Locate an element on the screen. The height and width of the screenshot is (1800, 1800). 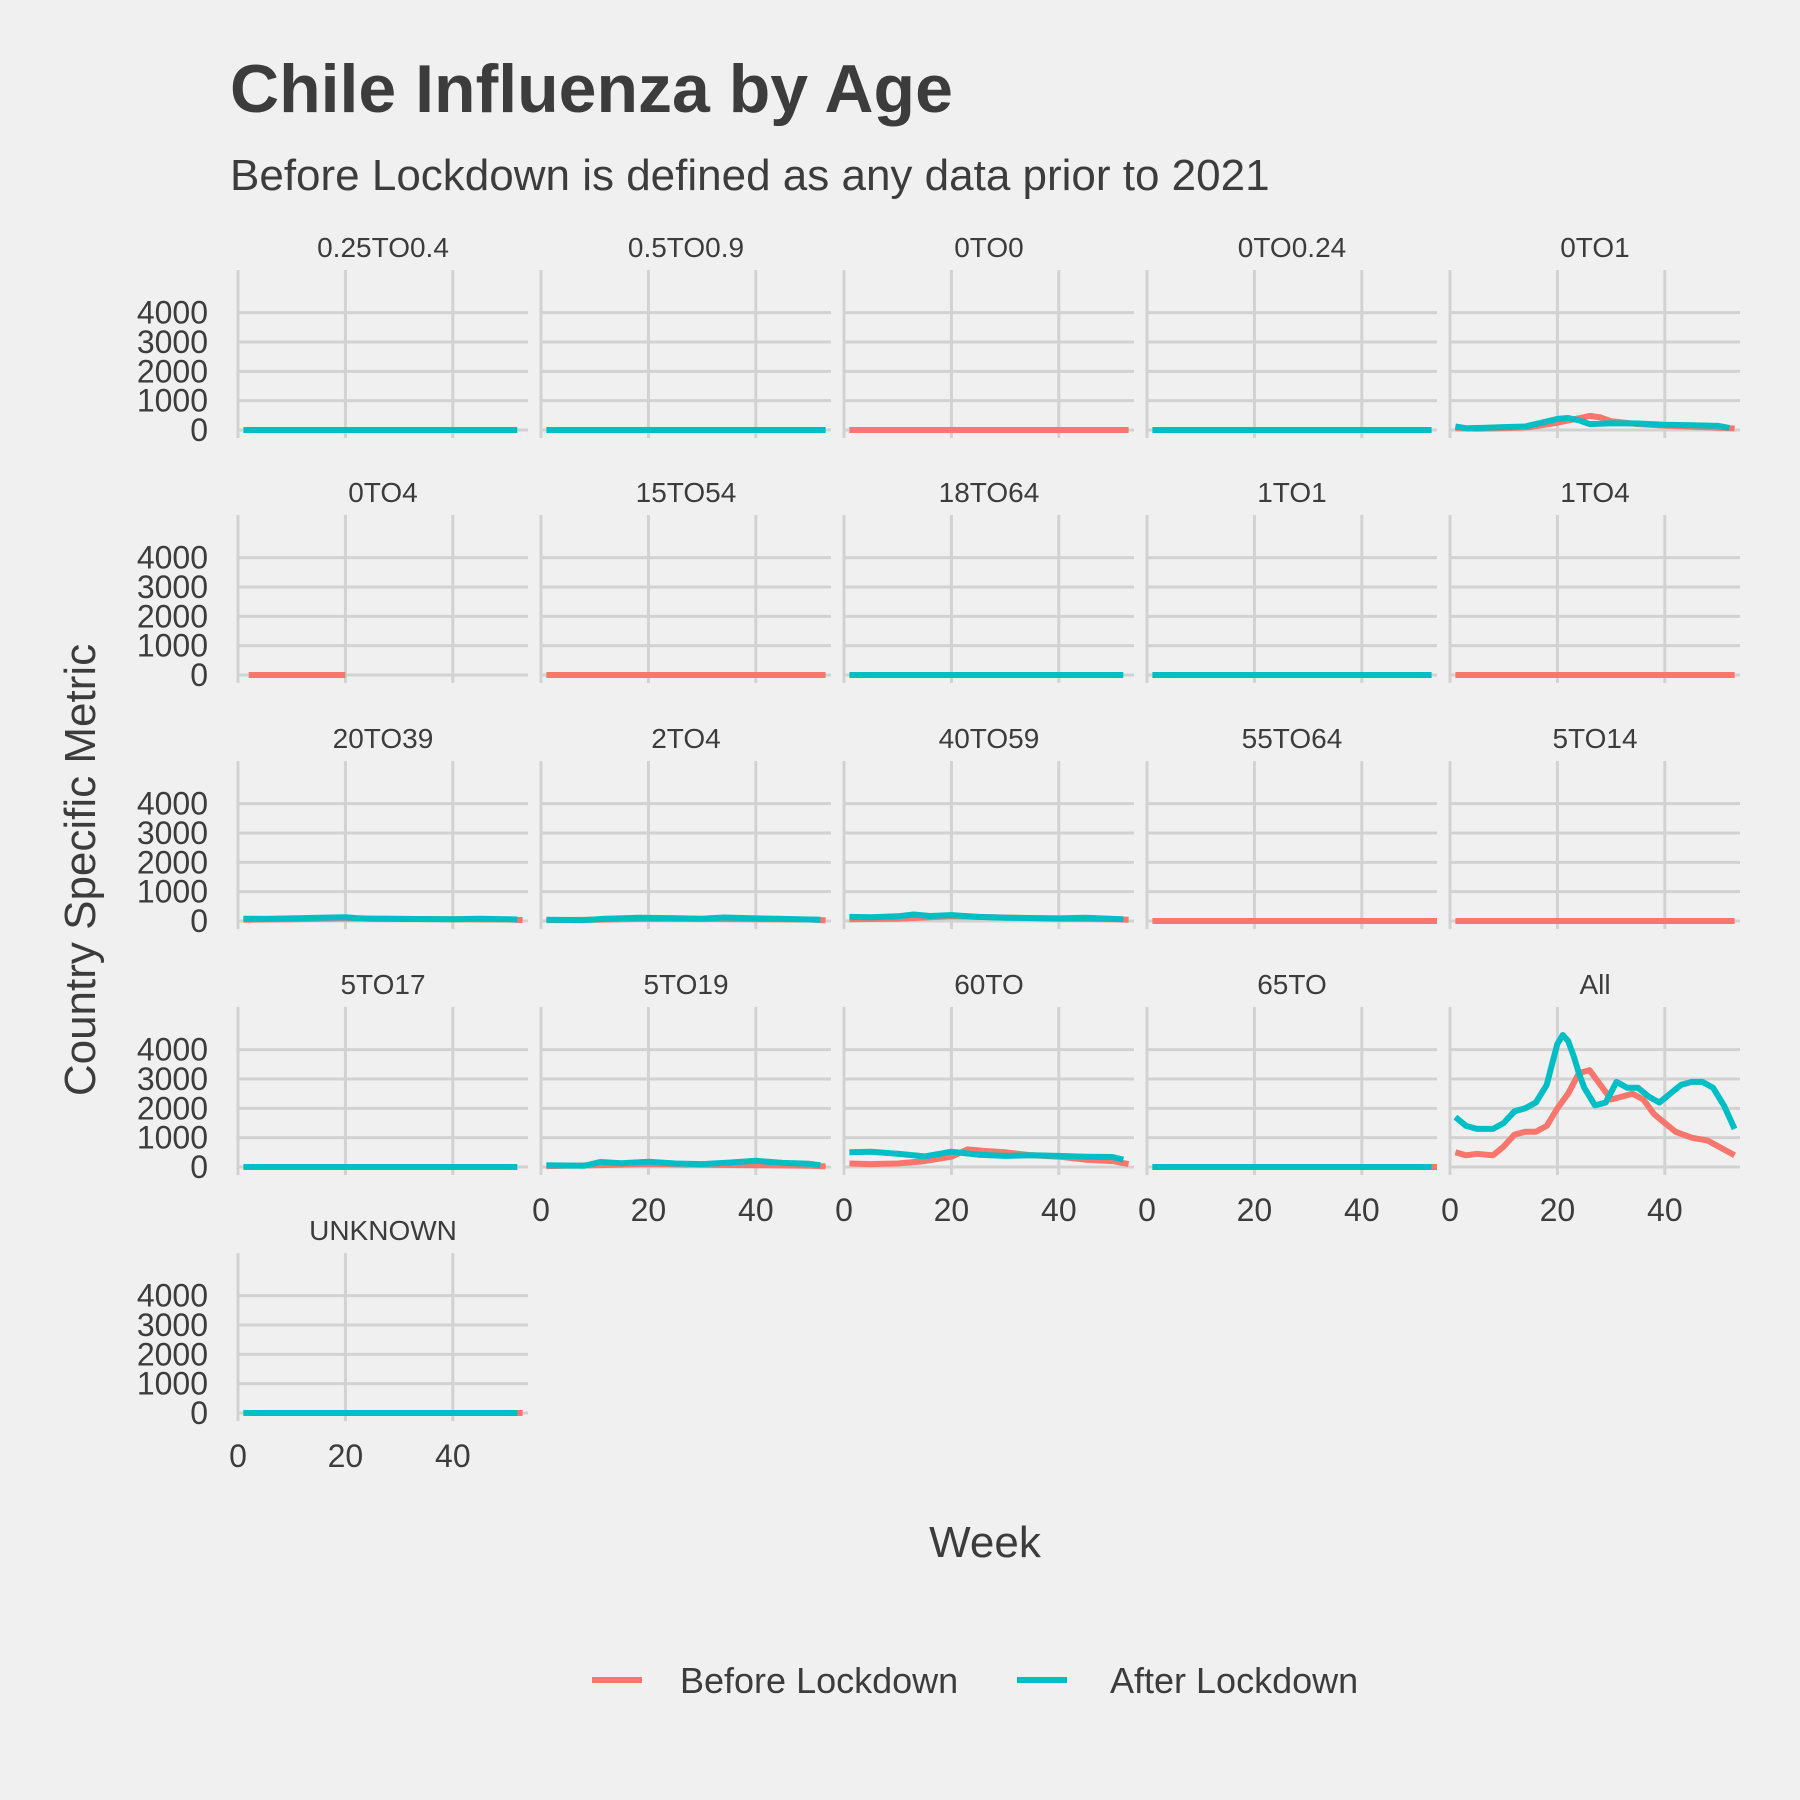
facet-label: 5TO19 is located at coordinates (685, 984).